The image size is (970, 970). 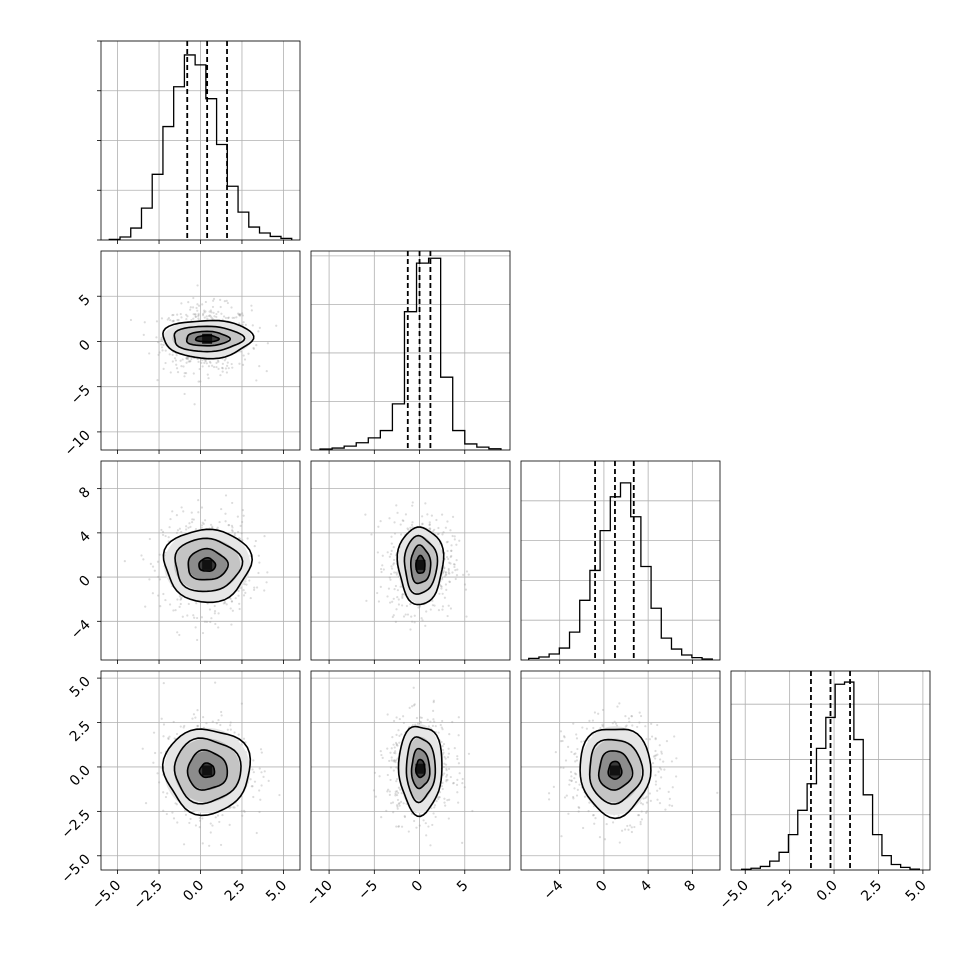 What do you see at coordinates (75, 824) in the screenshot?
I see `y-tick-label: −2.5` at bounding box center [75, 824].